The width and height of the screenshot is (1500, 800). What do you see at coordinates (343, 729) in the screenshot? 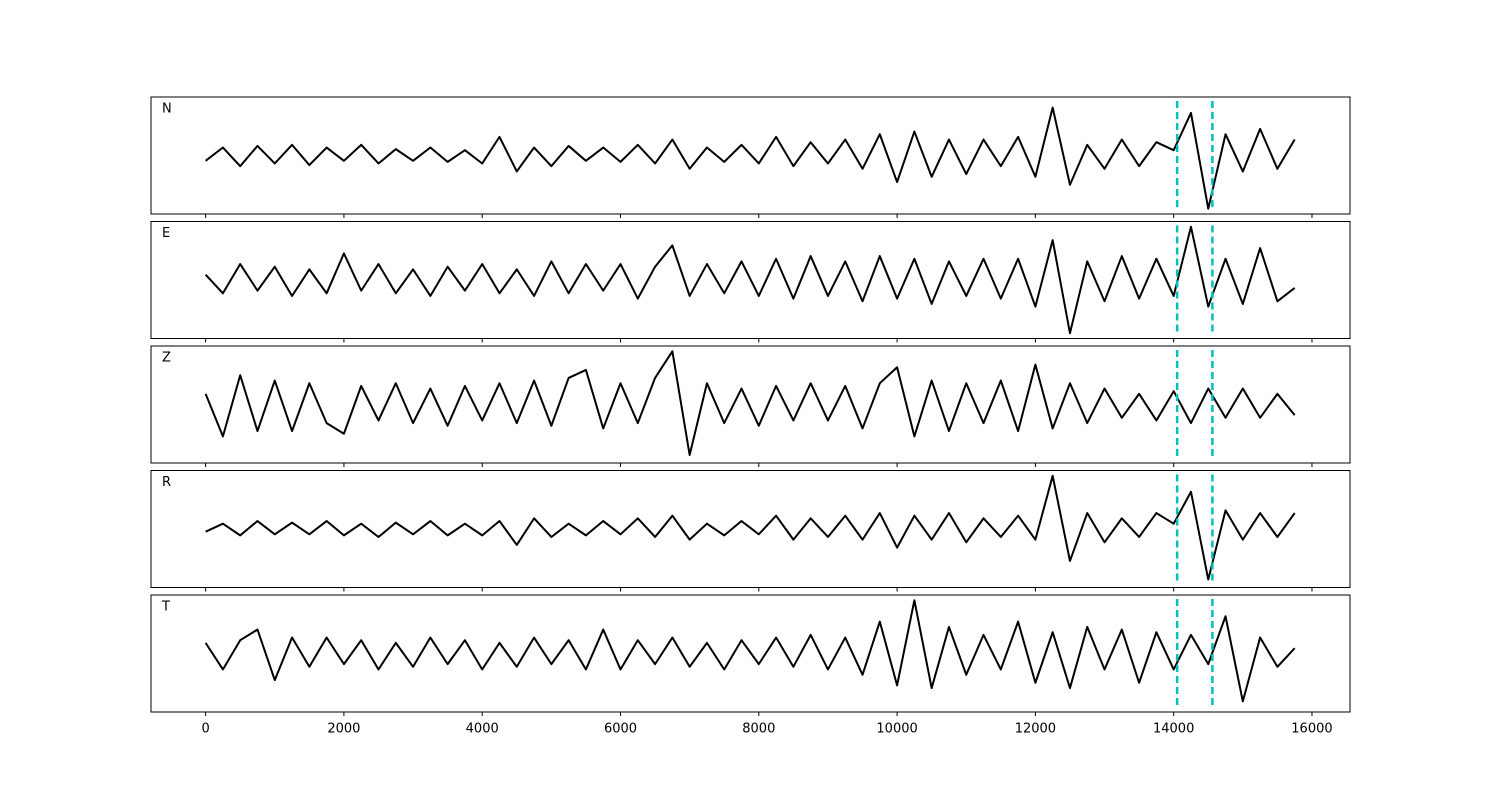
I see `x-tick-label: 2000` at bounding box center [343, 729].